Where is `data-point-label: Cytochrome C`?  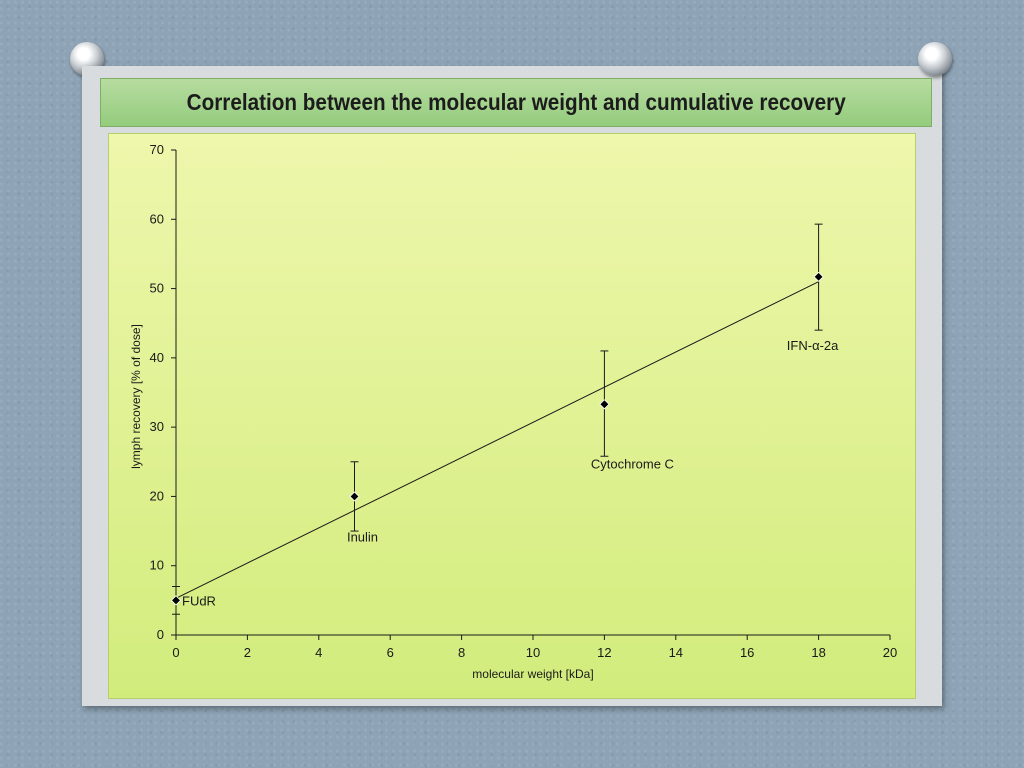
data-point-label: Cytochrome C is located at coordinates (632, 463).